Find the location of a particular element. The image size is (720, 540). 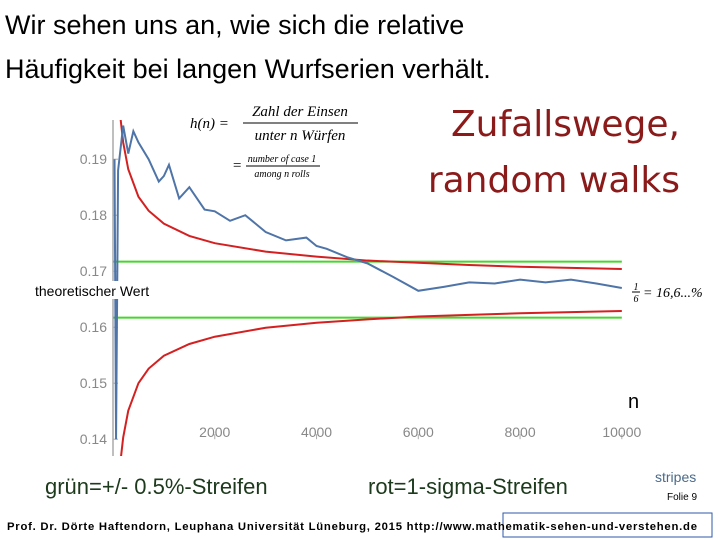

x-tick-label: 10000 is located at coordinates (621, 432).